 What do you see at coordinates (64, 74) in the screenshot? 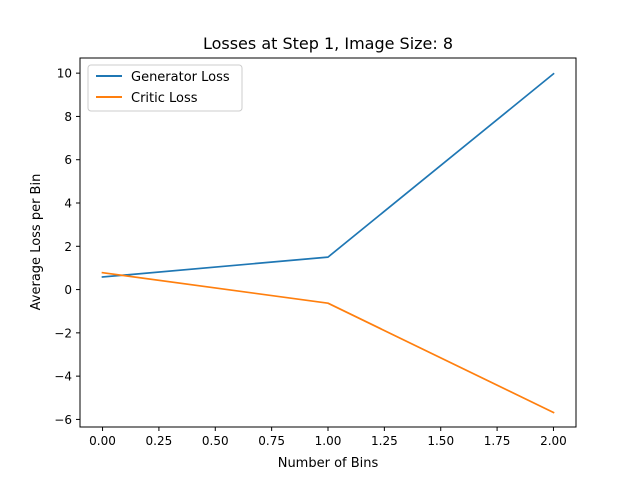
I see `y-tick-label: 10` at bounding box center [64, 74].